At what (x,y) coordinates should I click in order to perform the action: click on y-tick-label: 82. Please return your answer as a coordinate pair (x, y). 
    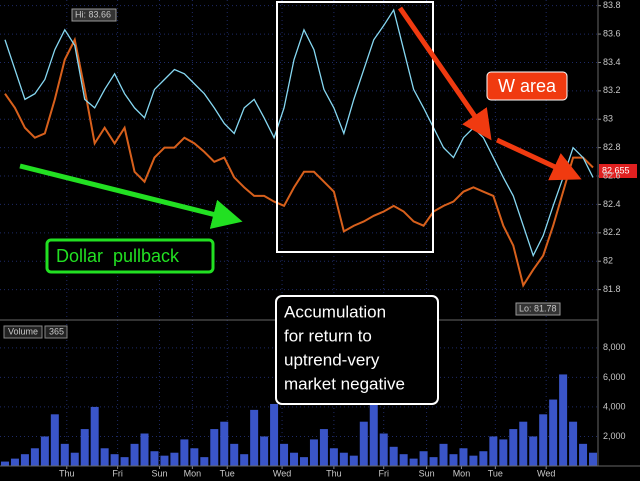
    Looking at the image, I should click on (608, 261).